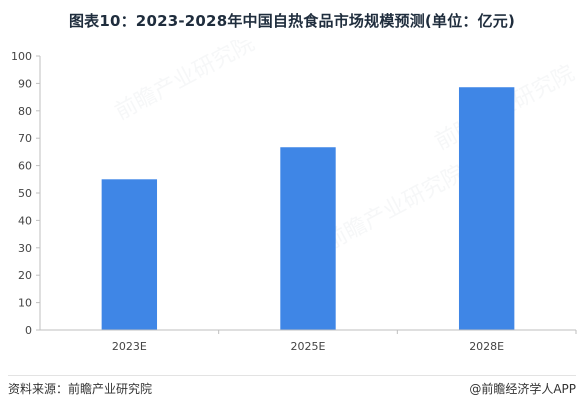 This screenshot has width=584, height=408. What do you see at coordinates (25, 83) in the screenshot?
I see `y-tick-label: 90` at bounding box center [25, 83].